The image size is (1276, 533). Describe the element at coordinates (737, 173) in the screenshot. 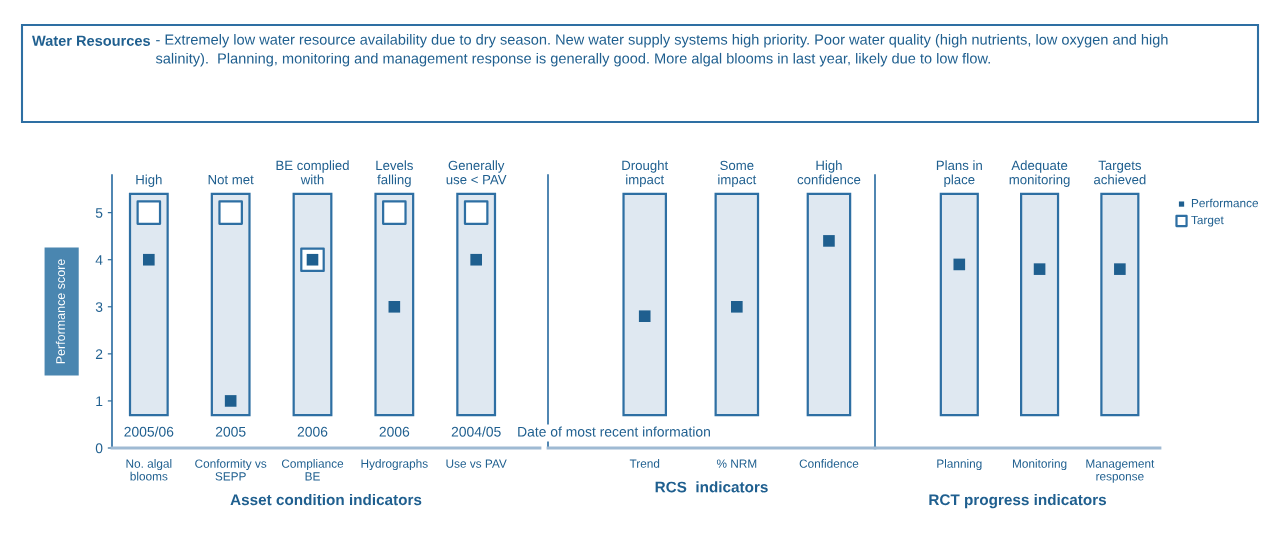

I see `data-label: Some impact` at that location.